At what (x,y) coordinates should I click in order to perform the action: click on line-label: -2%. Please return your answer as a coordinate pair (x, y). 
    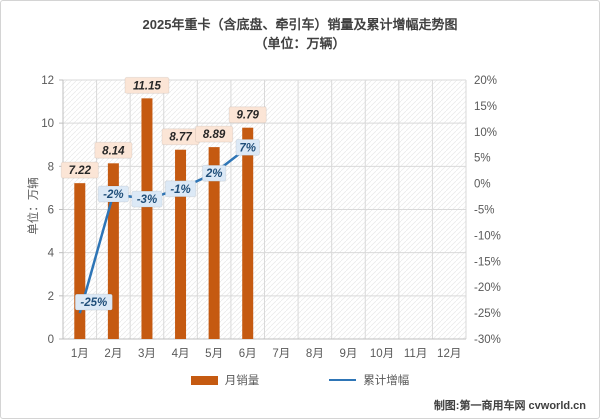
    Looking at the image, I should click on (113, 195).